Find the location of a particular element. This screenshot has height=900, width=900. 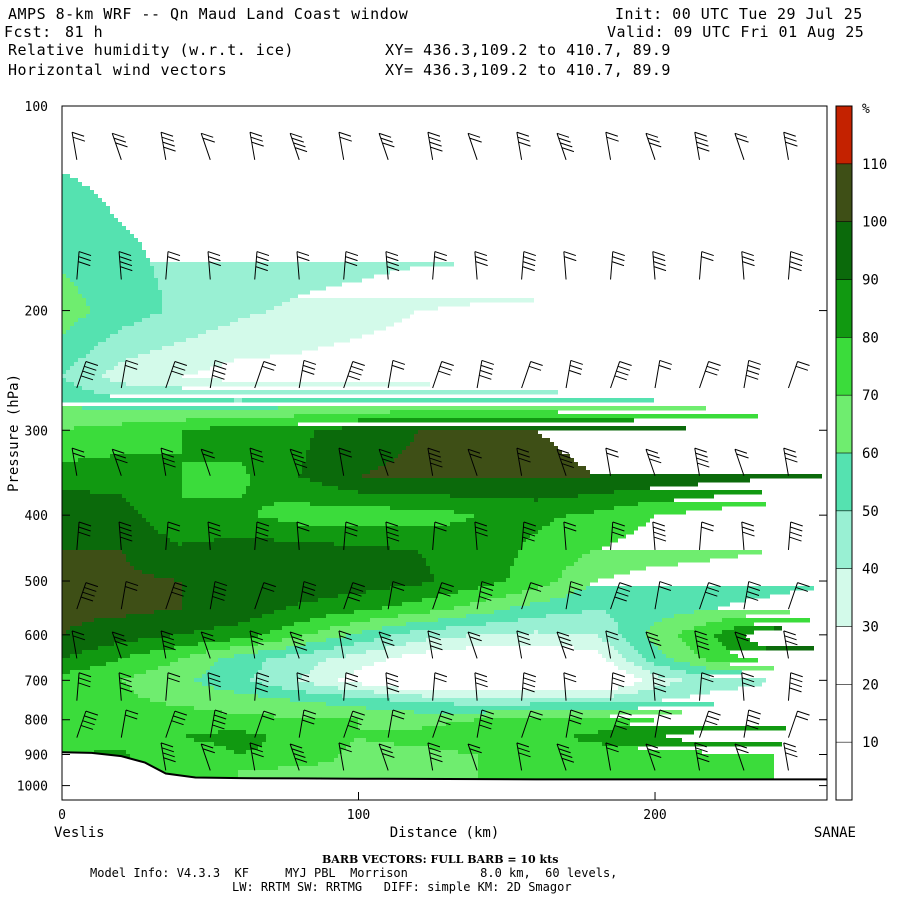

fcst-label: Fcst: is located at coordinates (28, 32).